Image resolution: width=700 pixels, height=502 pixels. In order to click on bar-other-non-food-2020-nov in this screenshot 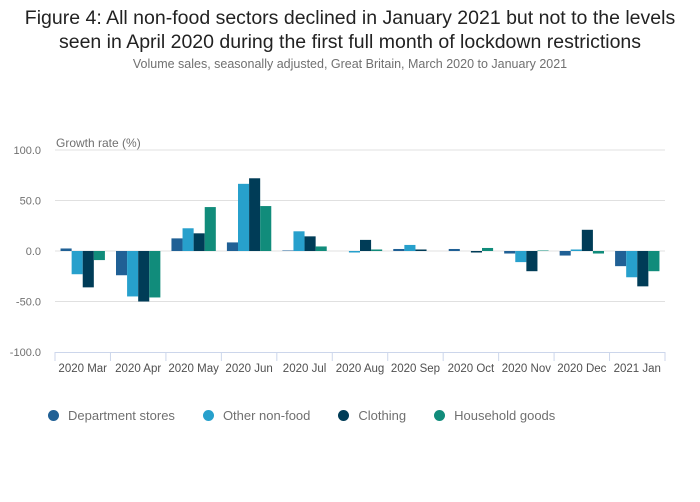, I will do `click(521, 257)`.